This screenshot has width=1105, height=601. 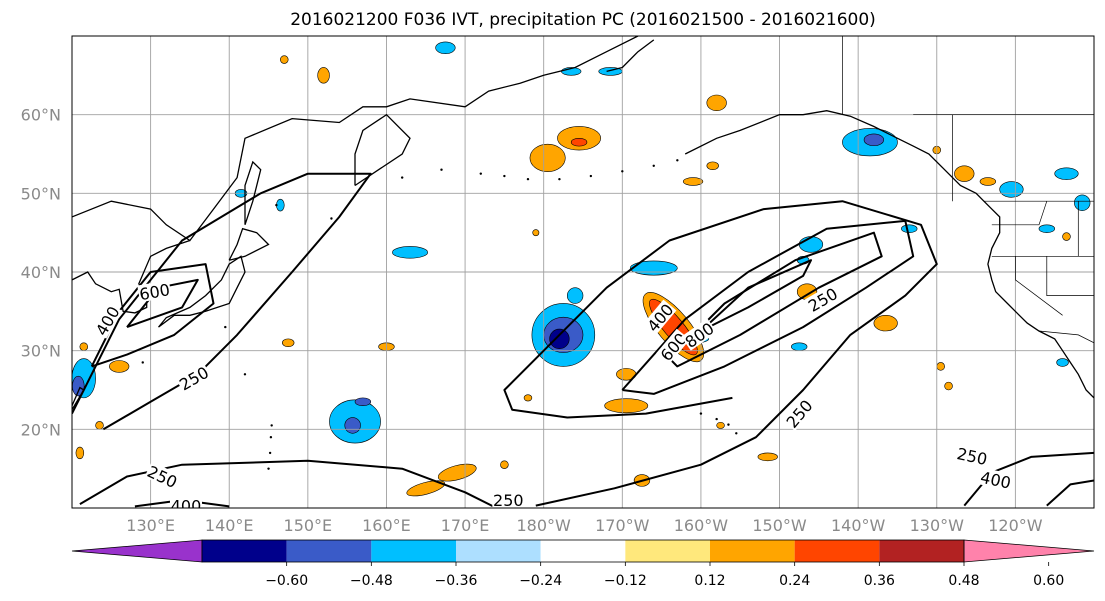 I want to click on contour-label: 400, so click(x=186, y=506).